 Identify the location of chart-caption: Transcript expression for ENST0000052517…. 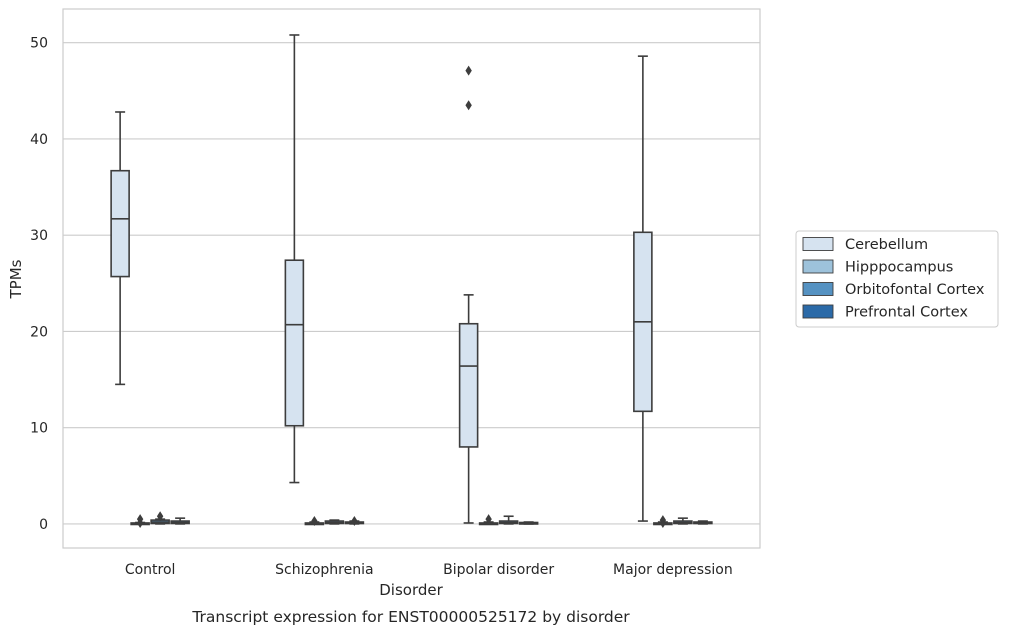
(410, 617).